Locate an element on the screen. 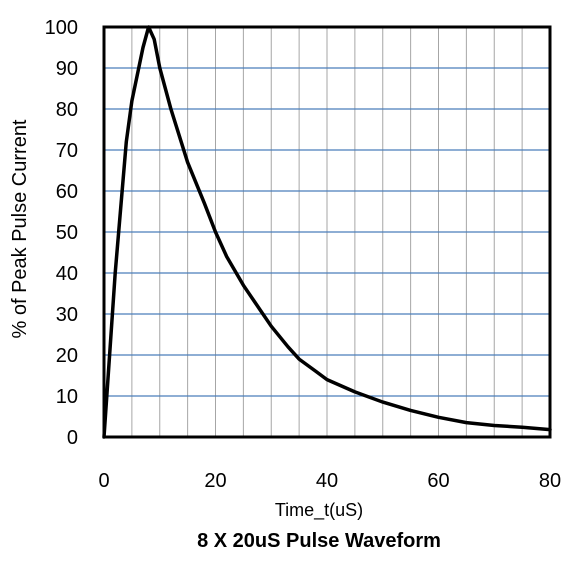  y-tick-label: 30 is located at coordinates (67, 315).